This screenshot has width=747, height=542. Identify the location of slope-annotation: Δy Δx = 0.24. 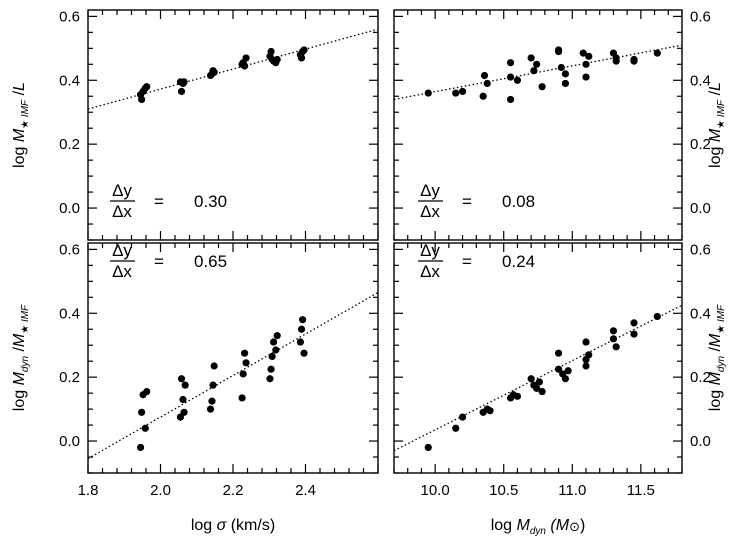
(476, 261).